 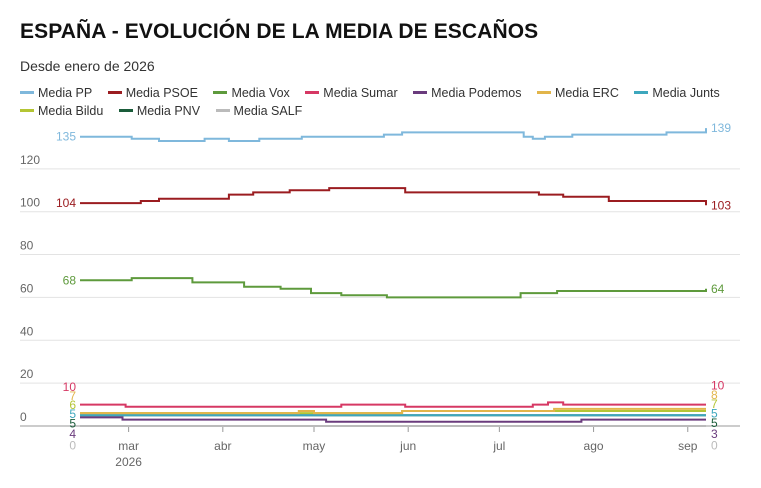 What do you see at coordinates (72, 446) in the screenshot?
I see `start-label-media-salf: 0` at bounding box center [72, 446].